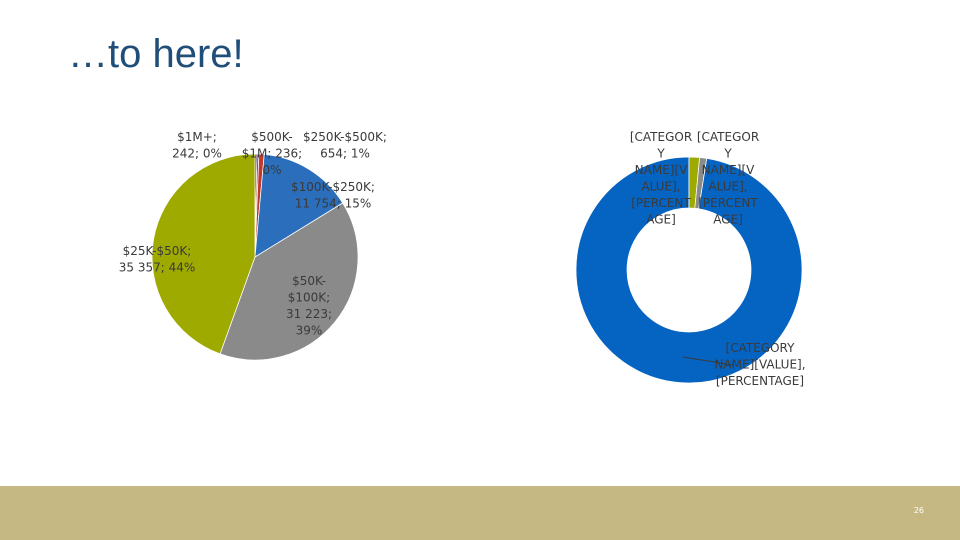 Image resolution: width=960 pixels, height=540 pixels. I want to click on donut-leader-line, so click(708, 361).